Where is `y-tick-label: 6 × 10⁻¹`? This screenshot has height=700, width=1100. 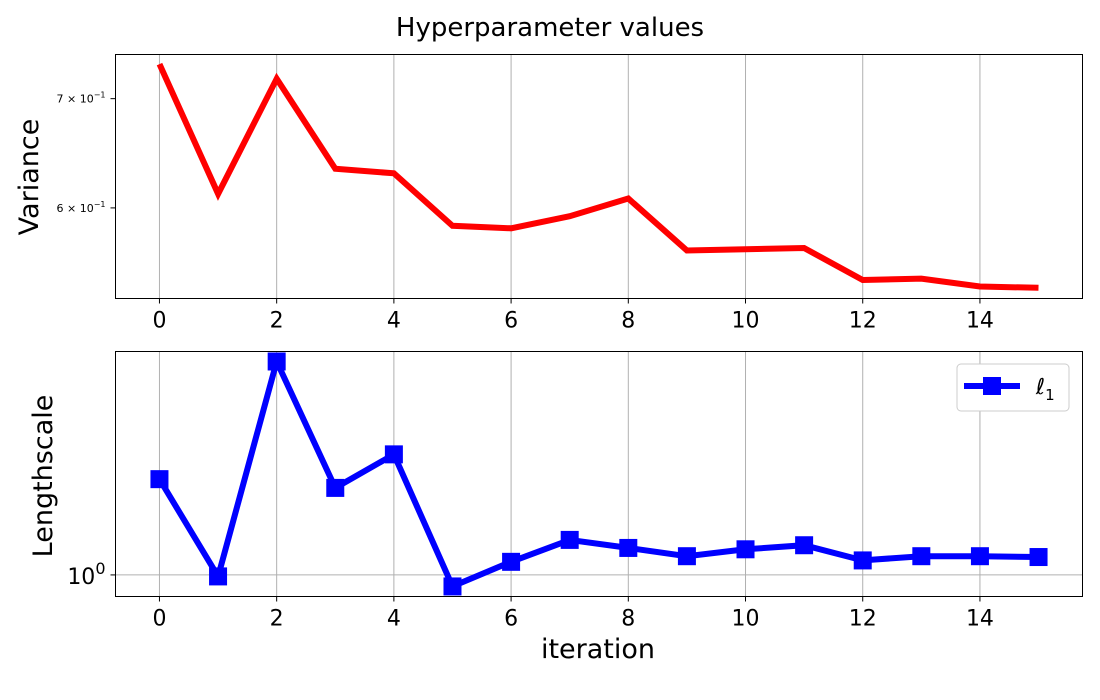 y-tick-label: 6 × 10⁻¹ is located at coordinates (80, 207).